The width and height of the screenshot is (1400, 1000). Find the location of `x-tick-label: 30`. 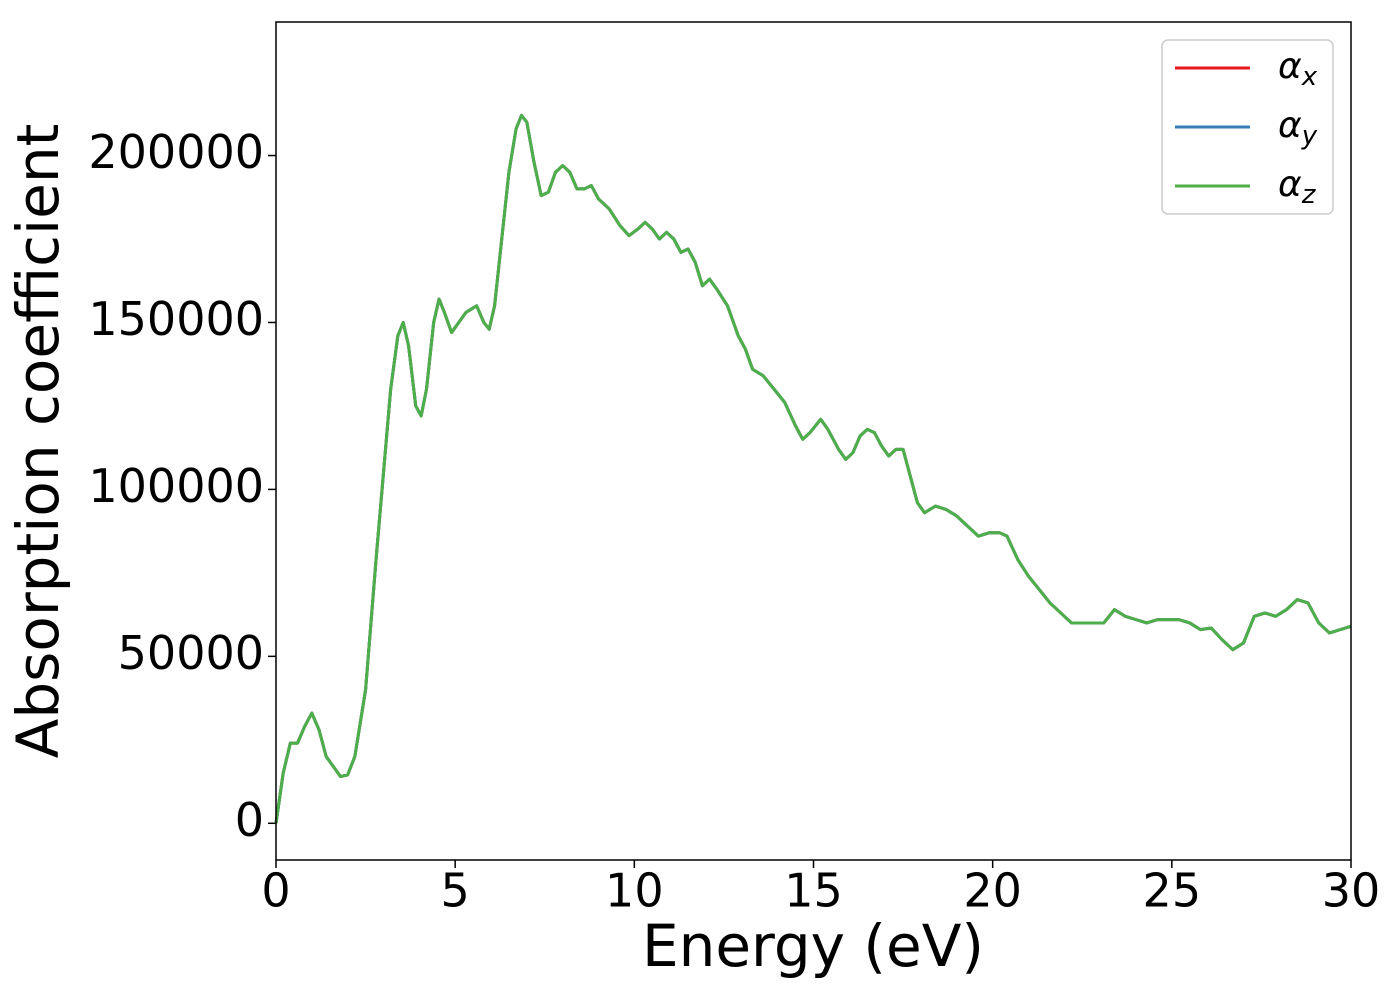

x-tick-label: 30 is located at coordinates (1351, 891).